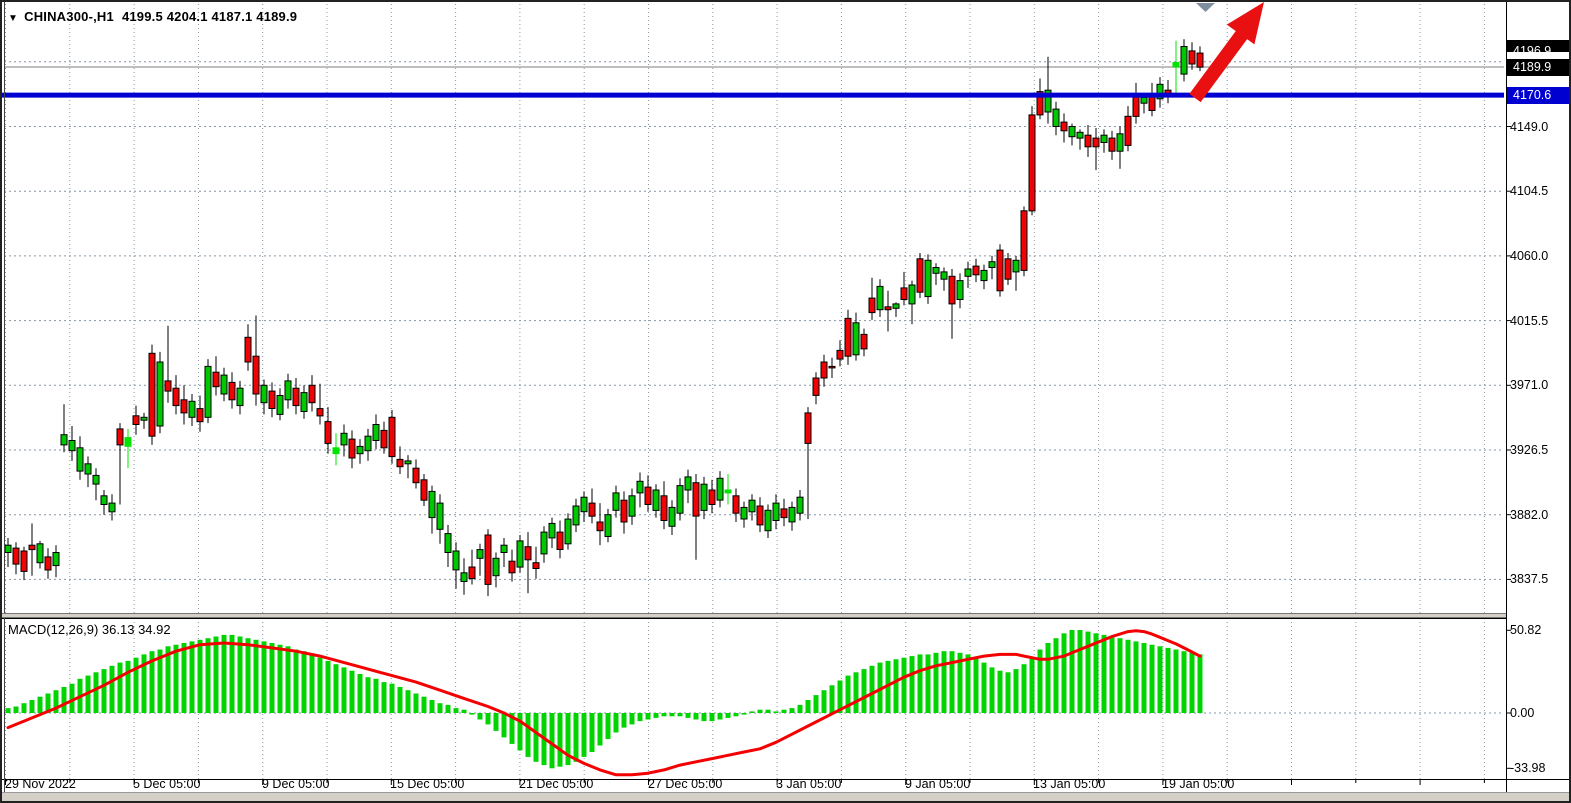  Describe the element at coordinates (1198, 784) in the screenshot. I see `time-axis-label: 19 Jan 05:00` at that location.